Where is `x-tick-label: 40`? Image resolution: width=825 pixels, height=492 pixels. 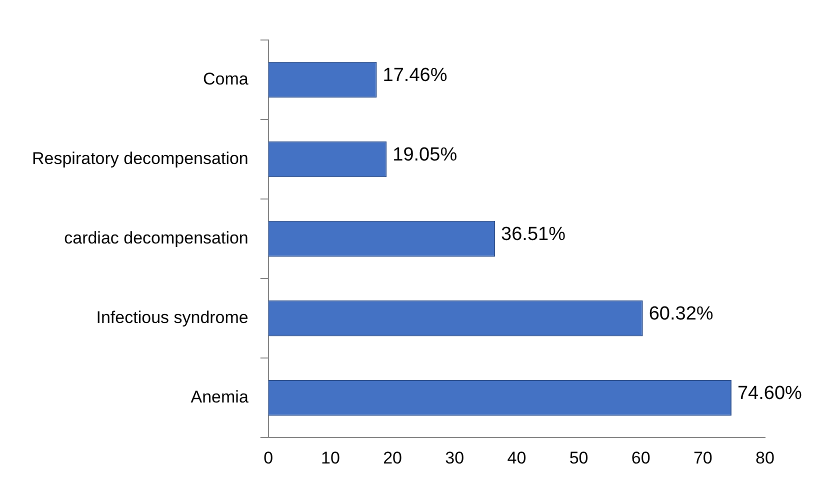
x-tick-label: 40 is located at coordinates (516, 458).